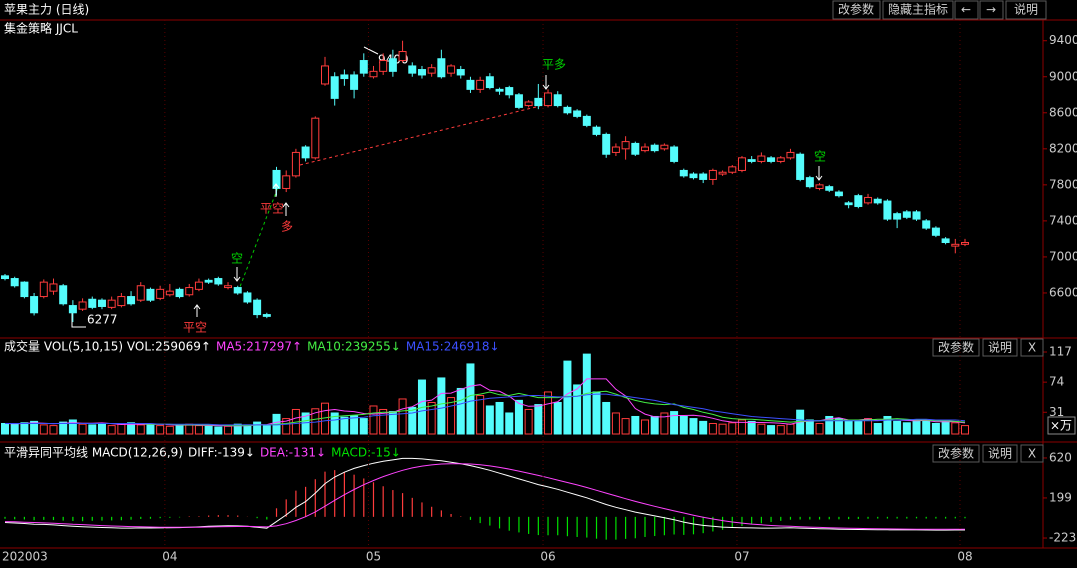  What do you see at coordinates (221, 453) in the screenshot?
I see `legend-entry: DIFF:-139↓` at bounding box center [221, 453].